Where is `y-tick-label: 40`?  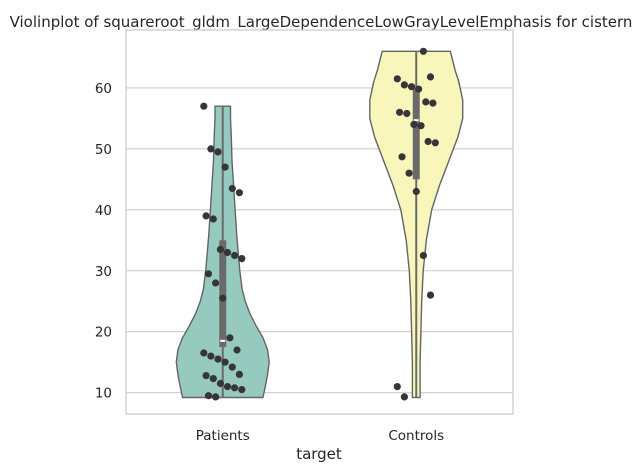
y-tick-label: 40 is located at coordinates (103, 211).